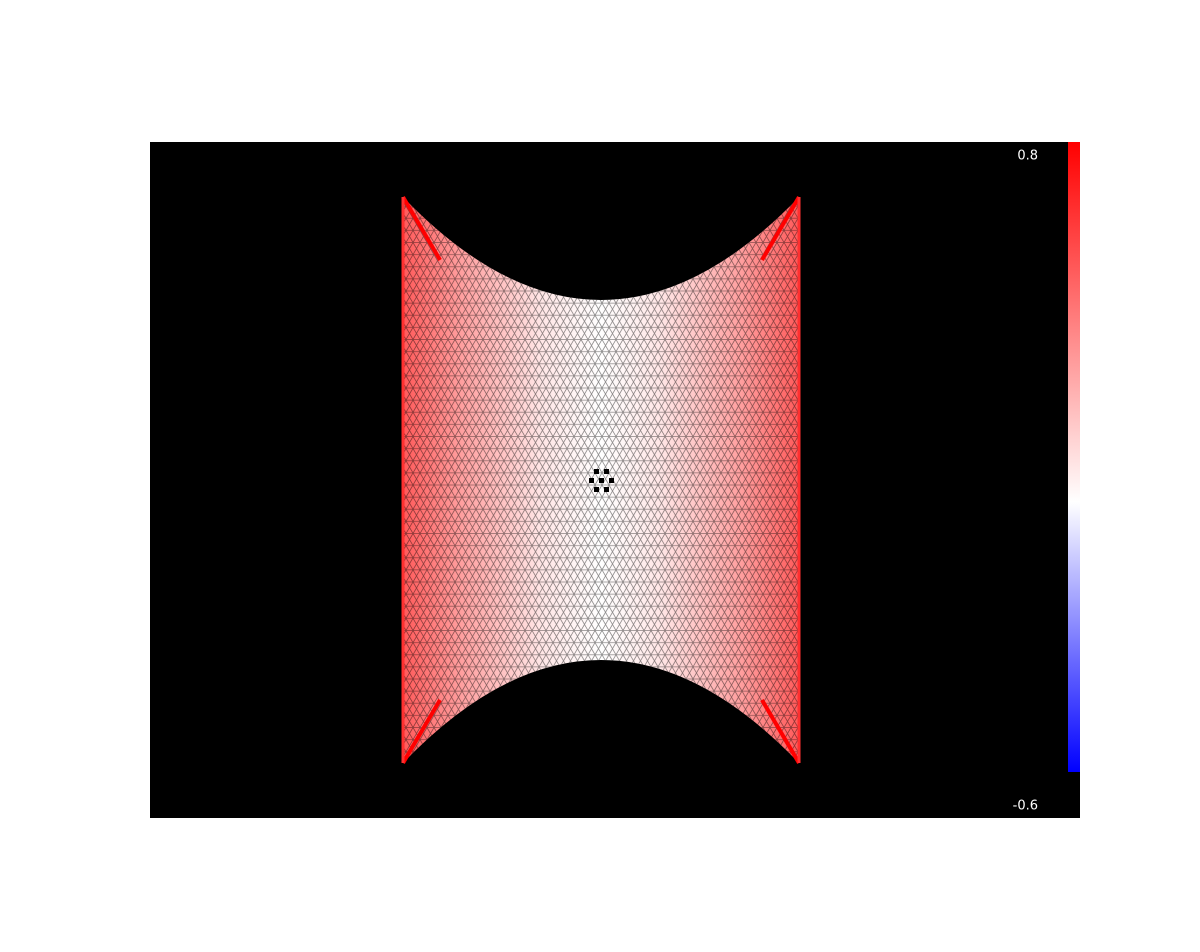  Describe the element at coordinates (1074, 457) in the screenshot. I see `colorbar` at that location.